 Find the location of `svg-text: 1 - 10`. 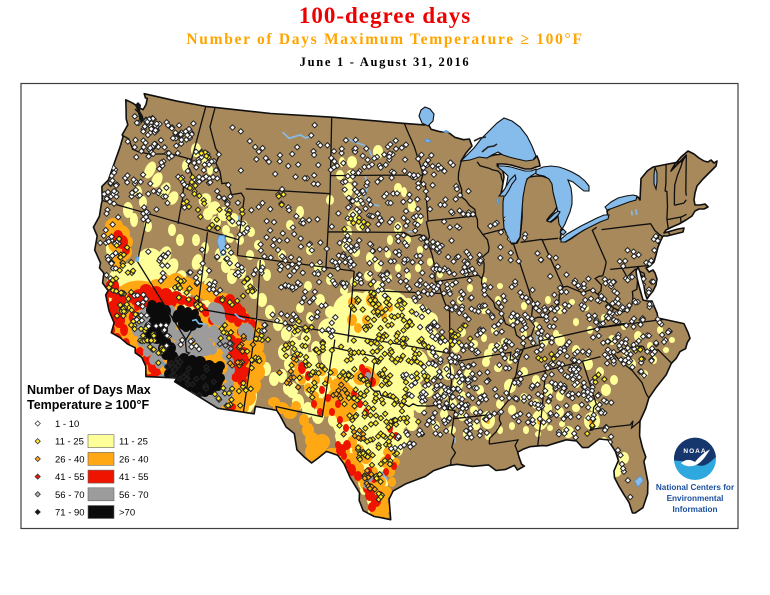

svg-text: 1 - 10 is located at coordinates (67, 424).